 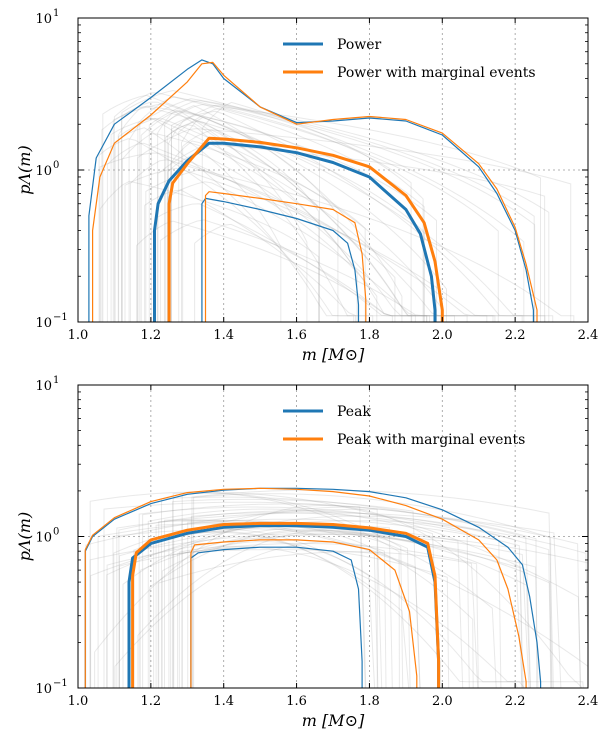 I want to click on legend-entry: Peak with marginal events, so click(x=431, y=440).